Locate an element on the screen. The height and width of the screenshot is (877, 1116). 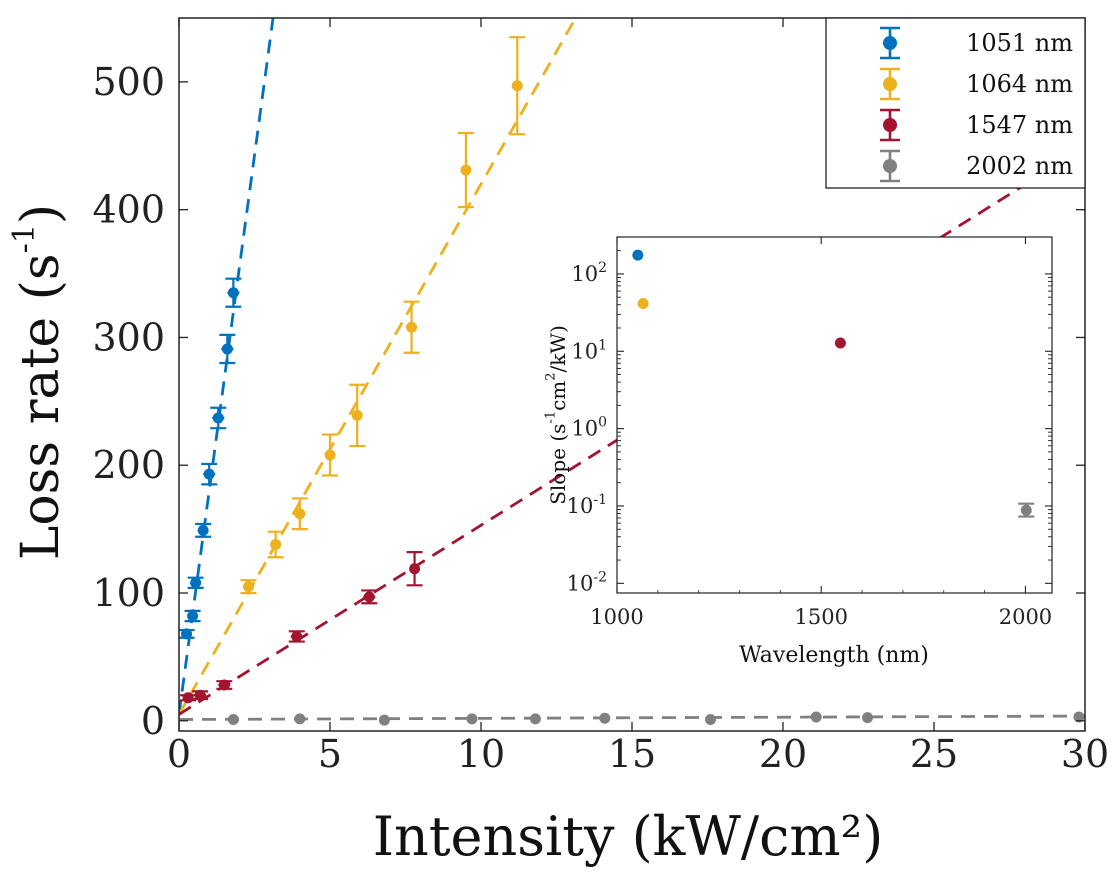
inset-y-tick-label: 10⁻² is located at coordinates (587, 582).